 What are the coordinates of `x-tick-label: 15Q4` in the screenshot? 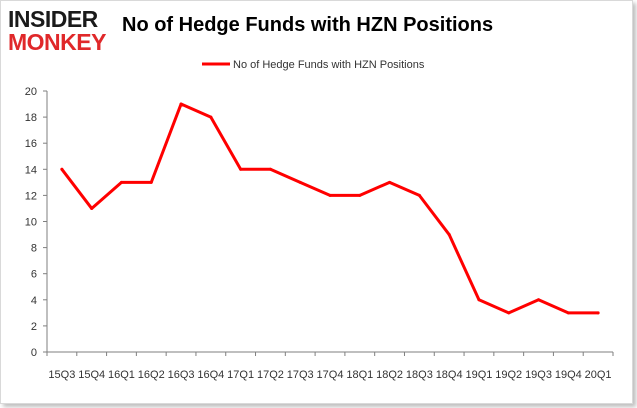 It's located at (91, 375).